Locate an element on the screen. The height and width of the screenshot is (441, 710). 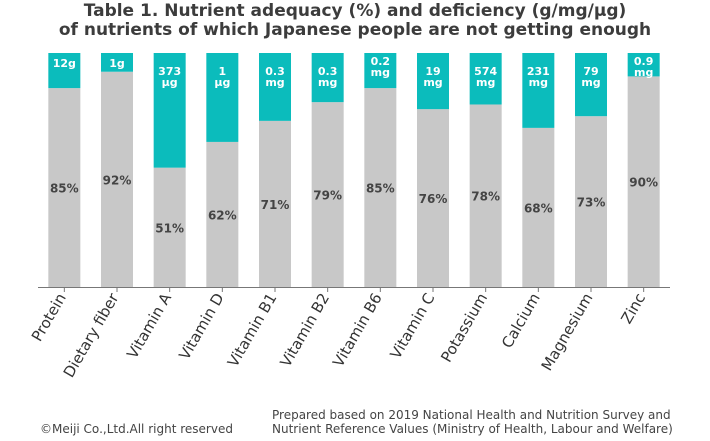
adequacy-label-6: 79% is located at coordinates (327, 196).